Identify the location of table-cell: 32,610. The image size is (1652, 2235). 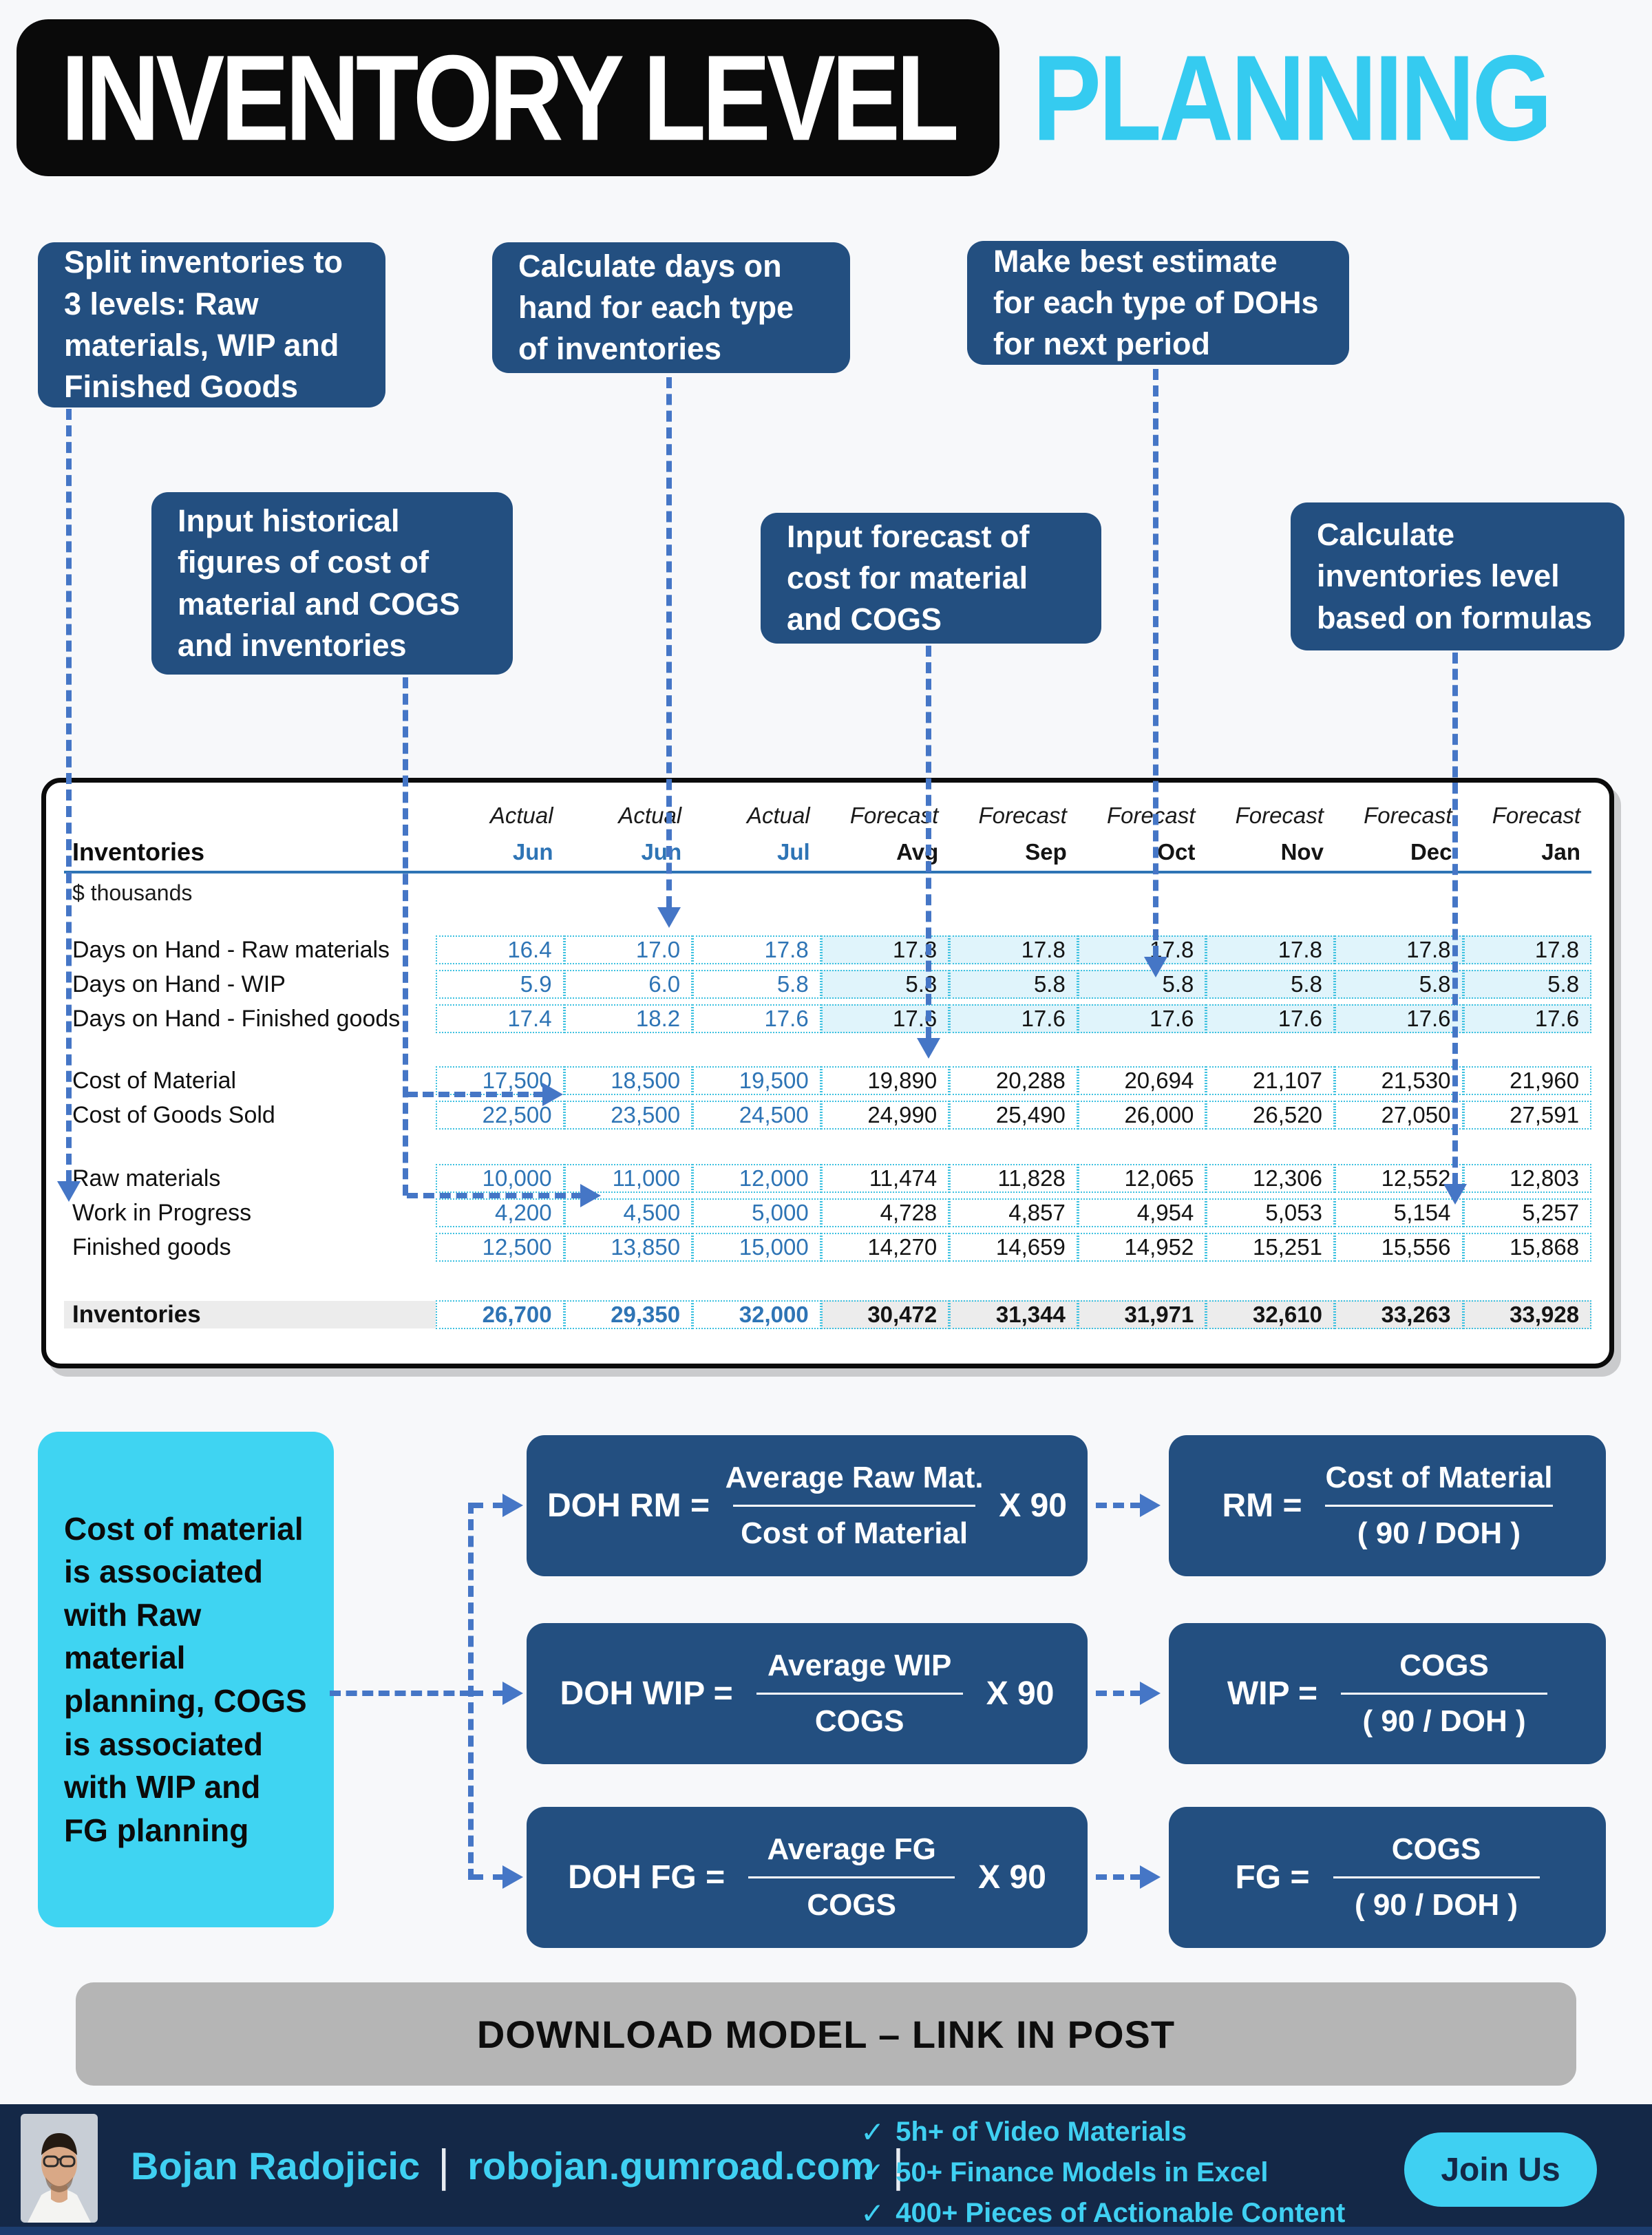
(1270, 1314).